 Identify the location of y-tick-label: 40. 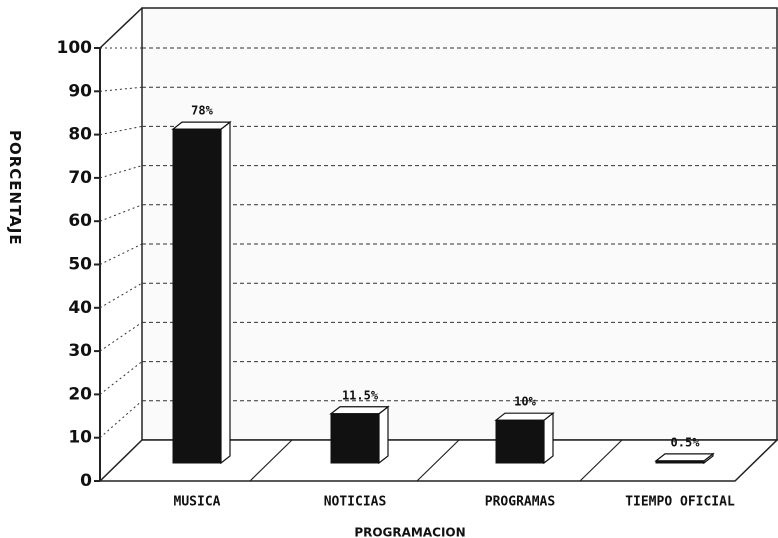
(80, 308).